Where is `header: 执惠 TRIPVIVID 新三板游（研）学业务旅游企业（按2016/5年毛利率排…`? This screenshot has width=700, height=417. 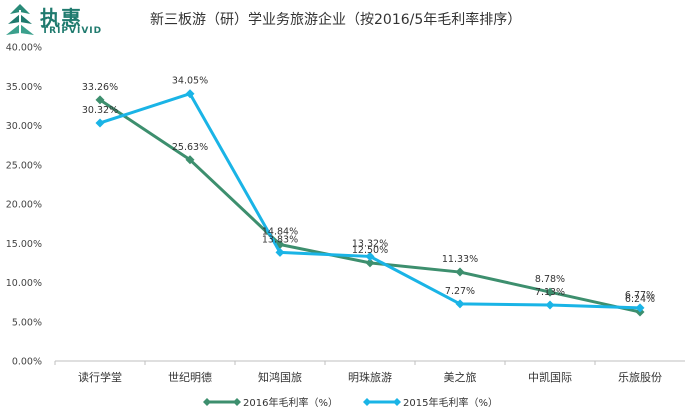 header: 执惠 TRIPVIVID 新三板游（研）学业务旅游企业（按2016/5年毛利率排… is located at coordinates (350, 21).